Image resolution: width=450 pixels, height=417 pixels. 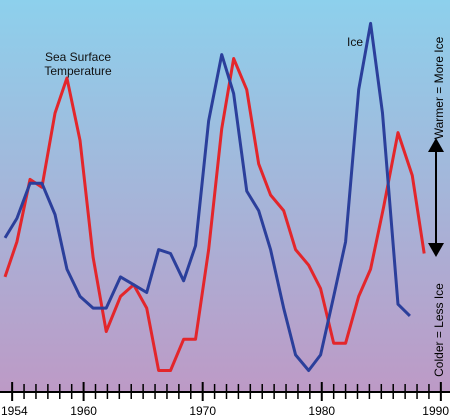 I want to click on series-label: Sea Surface Temperature, so click(x=78, y=64).